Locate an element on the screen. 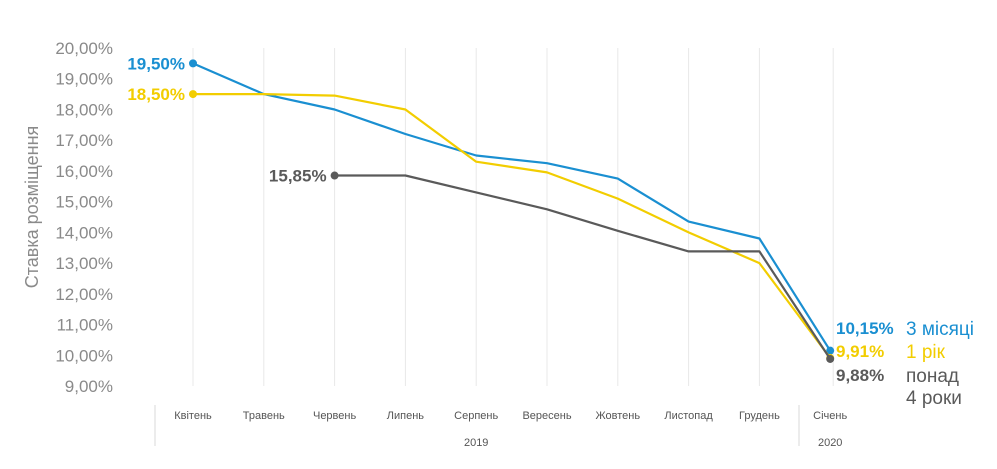  series-2-start-marker is located at coordinates (334, 175).